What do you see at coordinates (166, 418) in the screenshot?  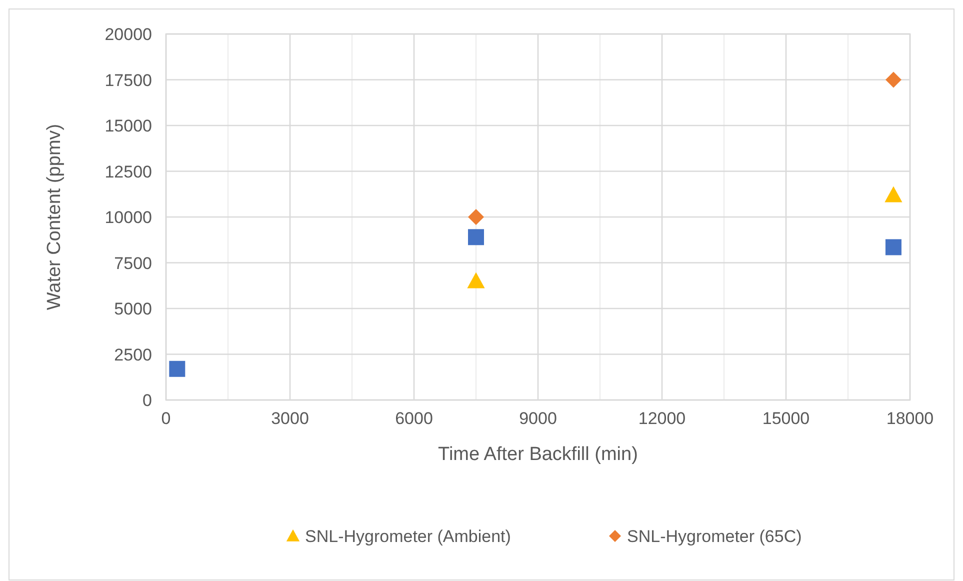 I see `x-tick-label: 0` at bounding box center [166, 418].